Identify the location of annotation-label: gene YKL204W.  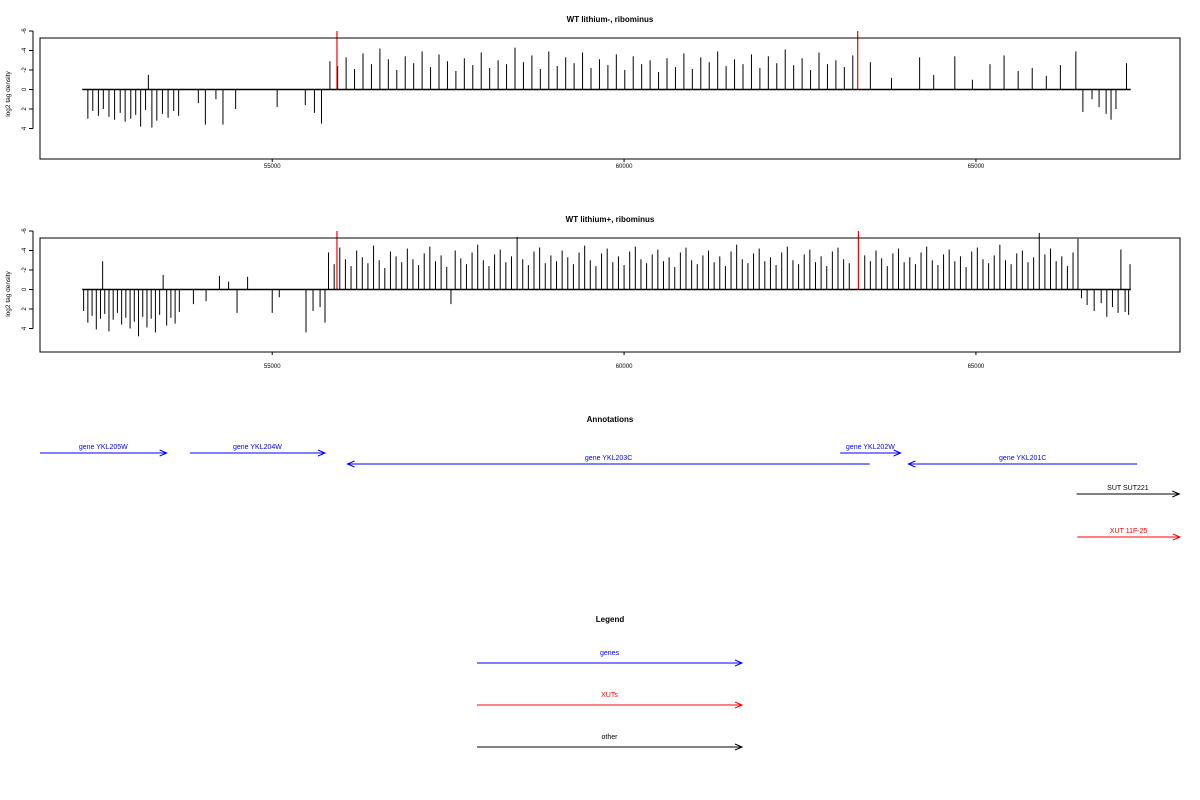
(257, 447).